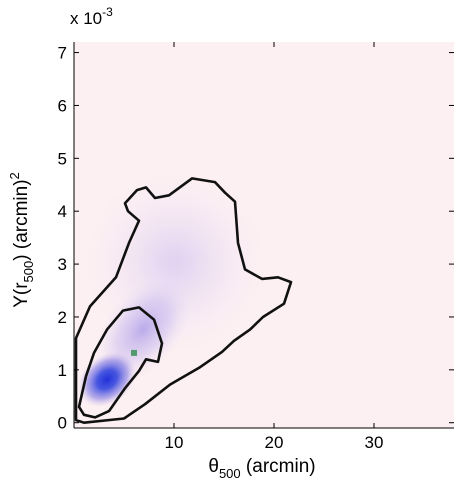 This screenshot has height=484, width=454. What do you see at coordinates (21, 240) in the screenshot?
I see `y-axis-label: Y(r500) (arcmin)2` at bounding box center [21, 240].